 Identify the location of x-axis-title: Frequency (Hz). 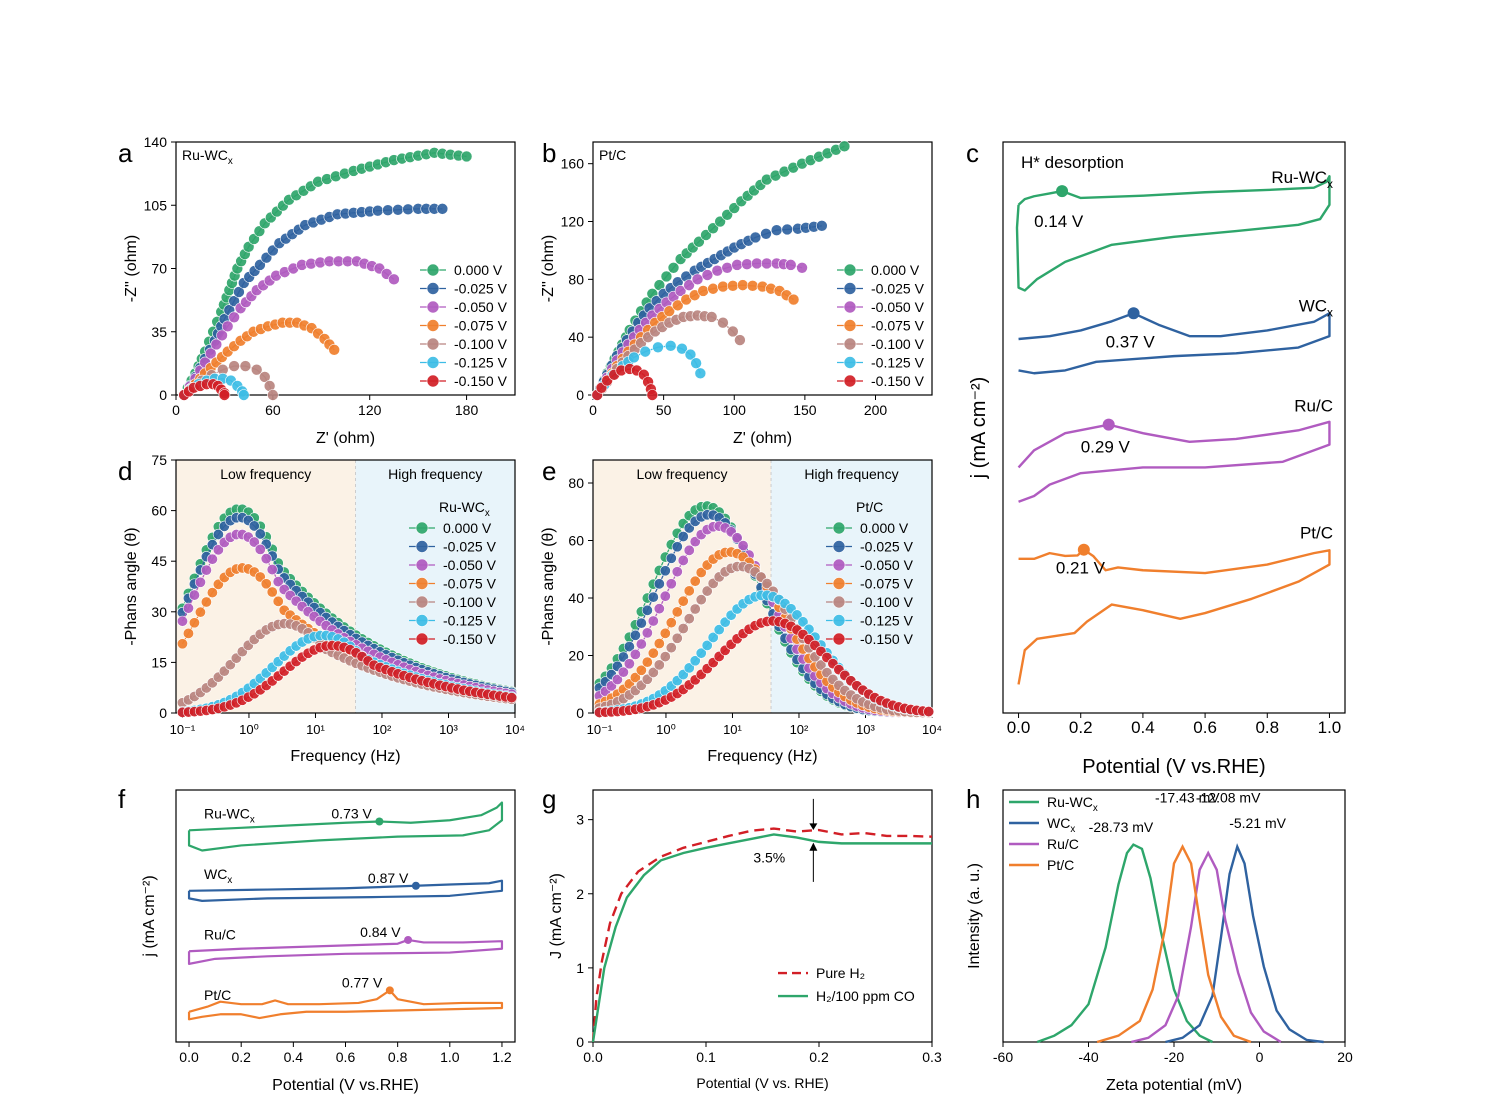
(762, 756).